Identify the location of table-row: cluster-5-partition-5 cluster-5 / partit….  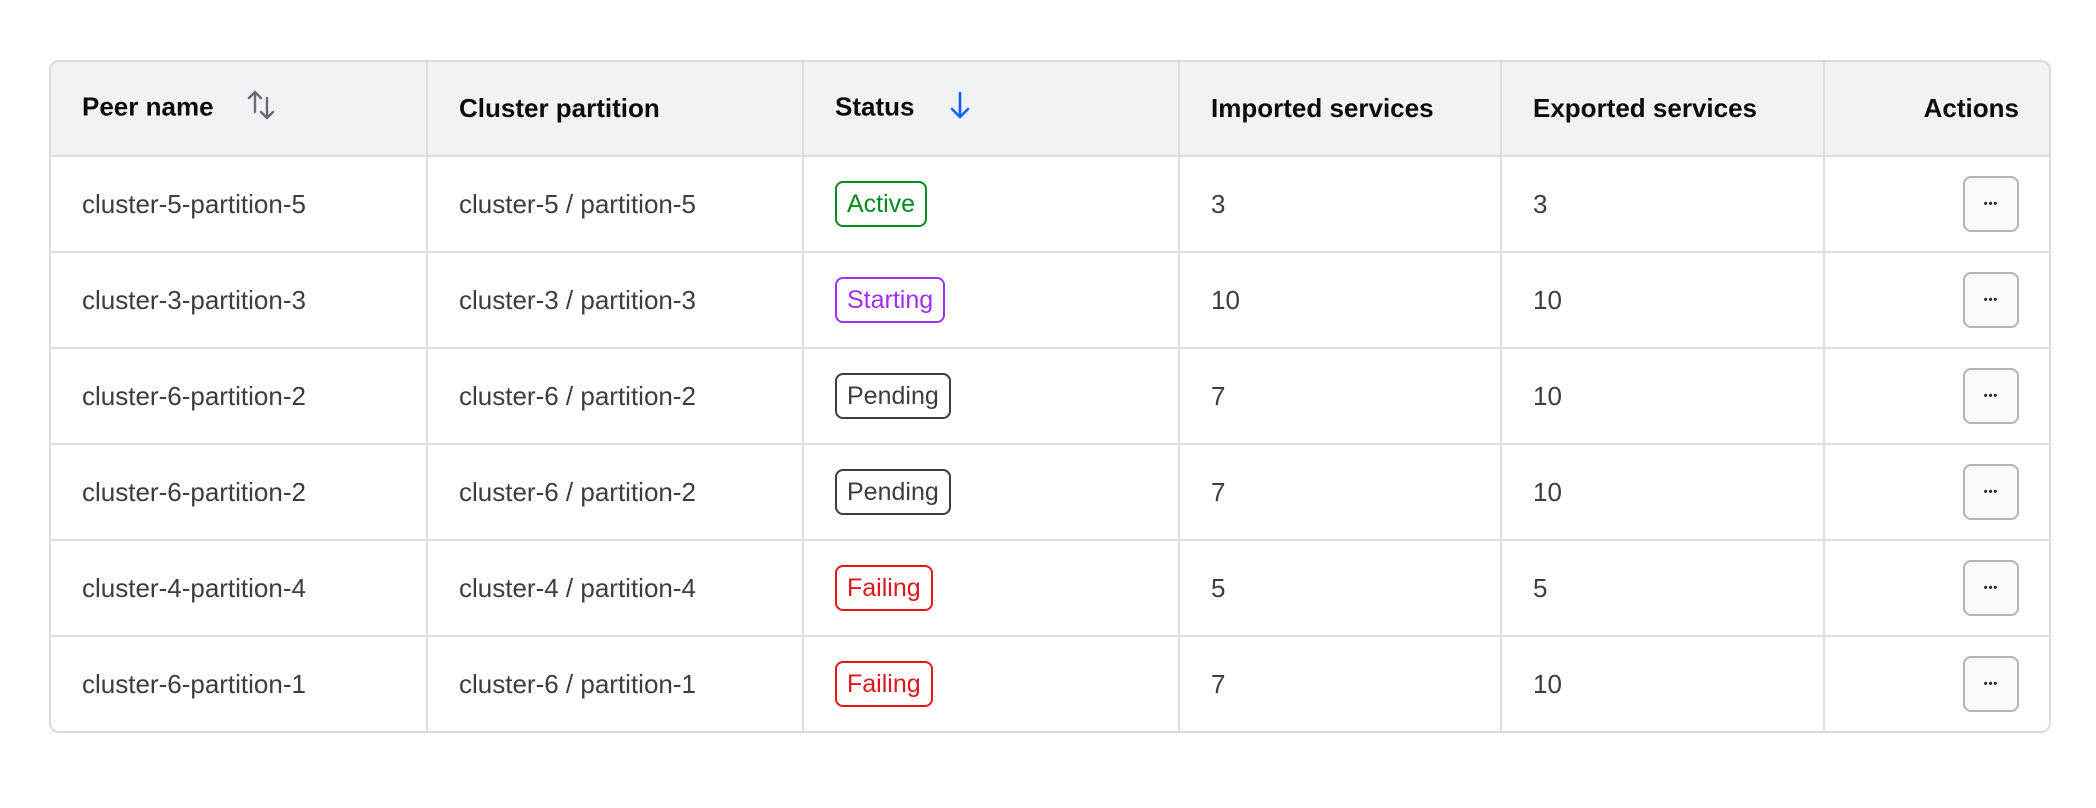
(1050, 204).